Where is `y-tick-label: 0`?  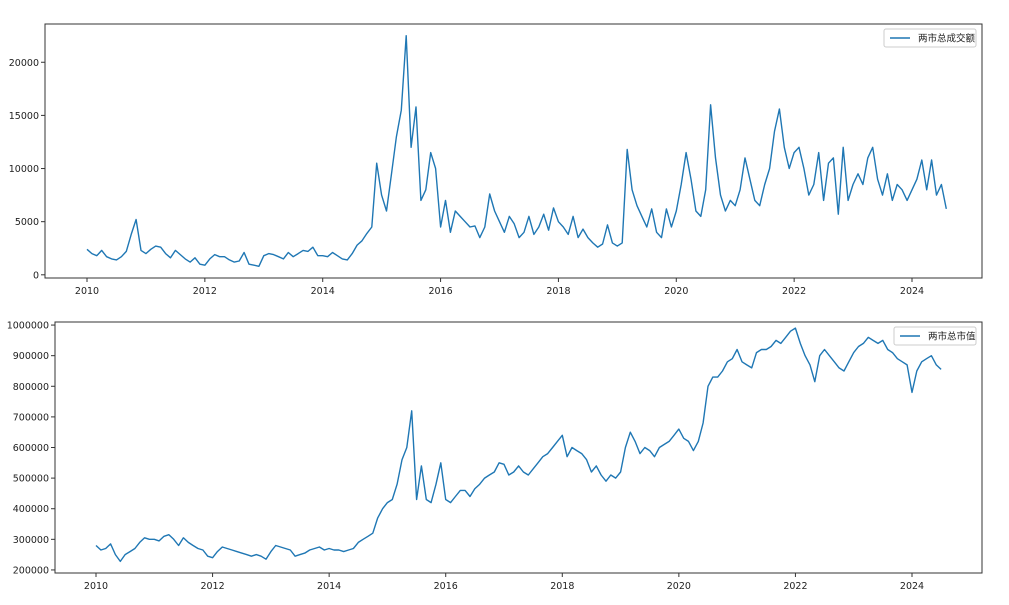 y-tick-label: 0 is located at coordinates (36, 275).